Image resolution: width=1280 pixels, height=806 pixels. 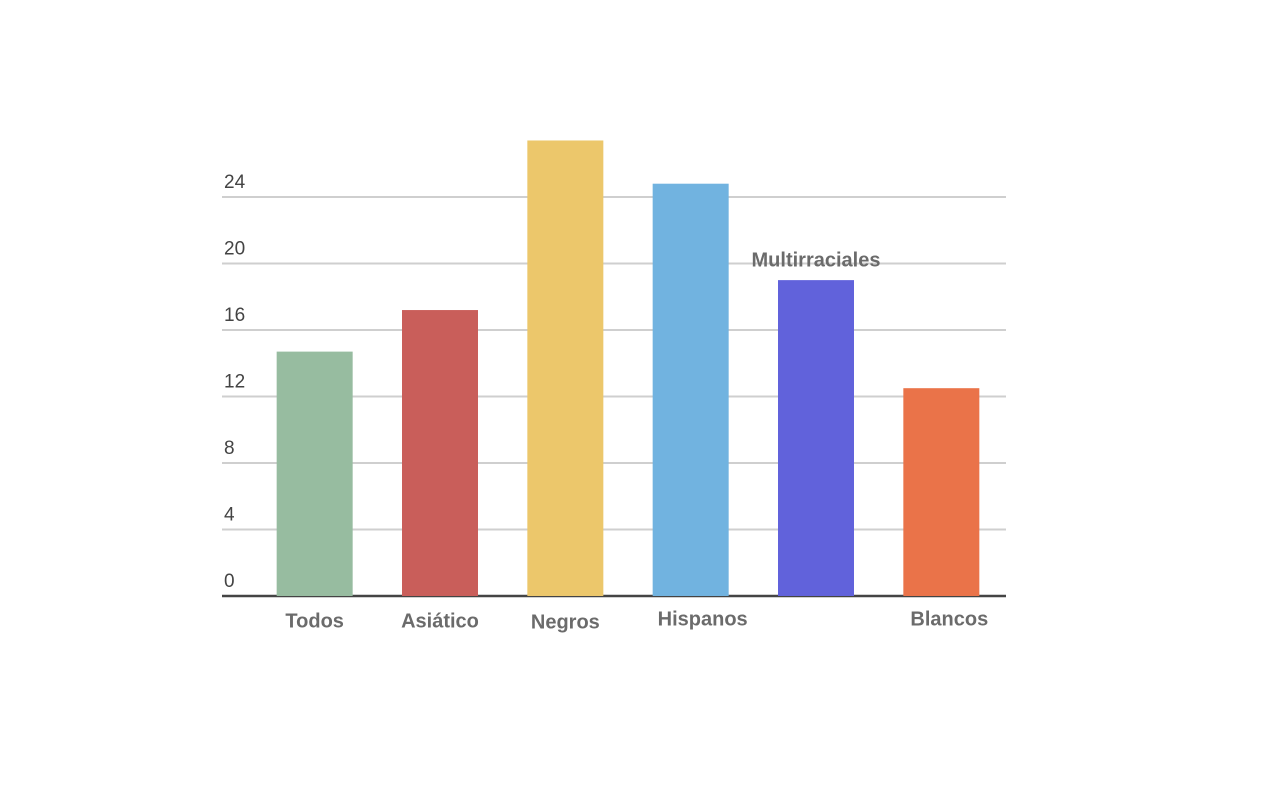 I want to click on x-tick-label: Todos, so click(x=314, y=621).